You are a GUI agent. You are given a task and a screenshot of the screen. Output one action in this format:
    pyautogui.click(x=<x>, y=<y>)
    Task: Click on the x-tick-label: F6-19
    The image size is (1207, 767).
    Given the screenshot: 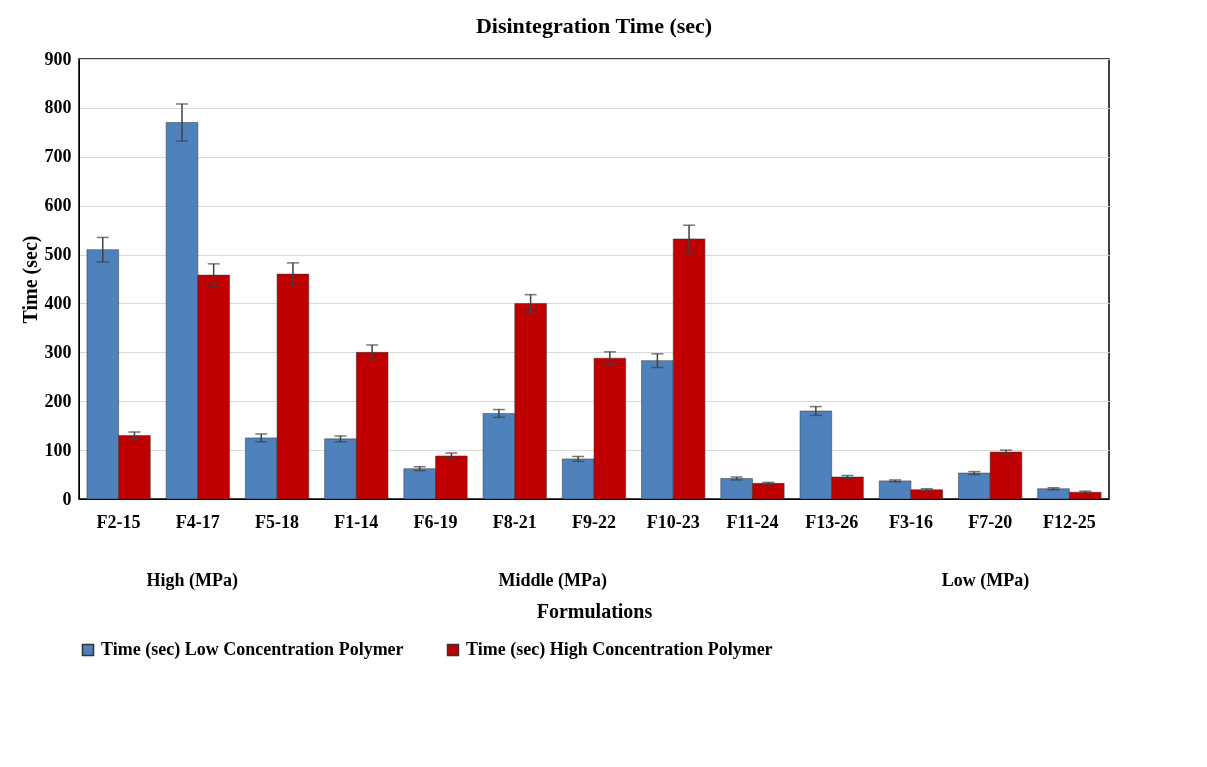 What is the action you would take?
    pyautogui.click(x=435, y=521)
    